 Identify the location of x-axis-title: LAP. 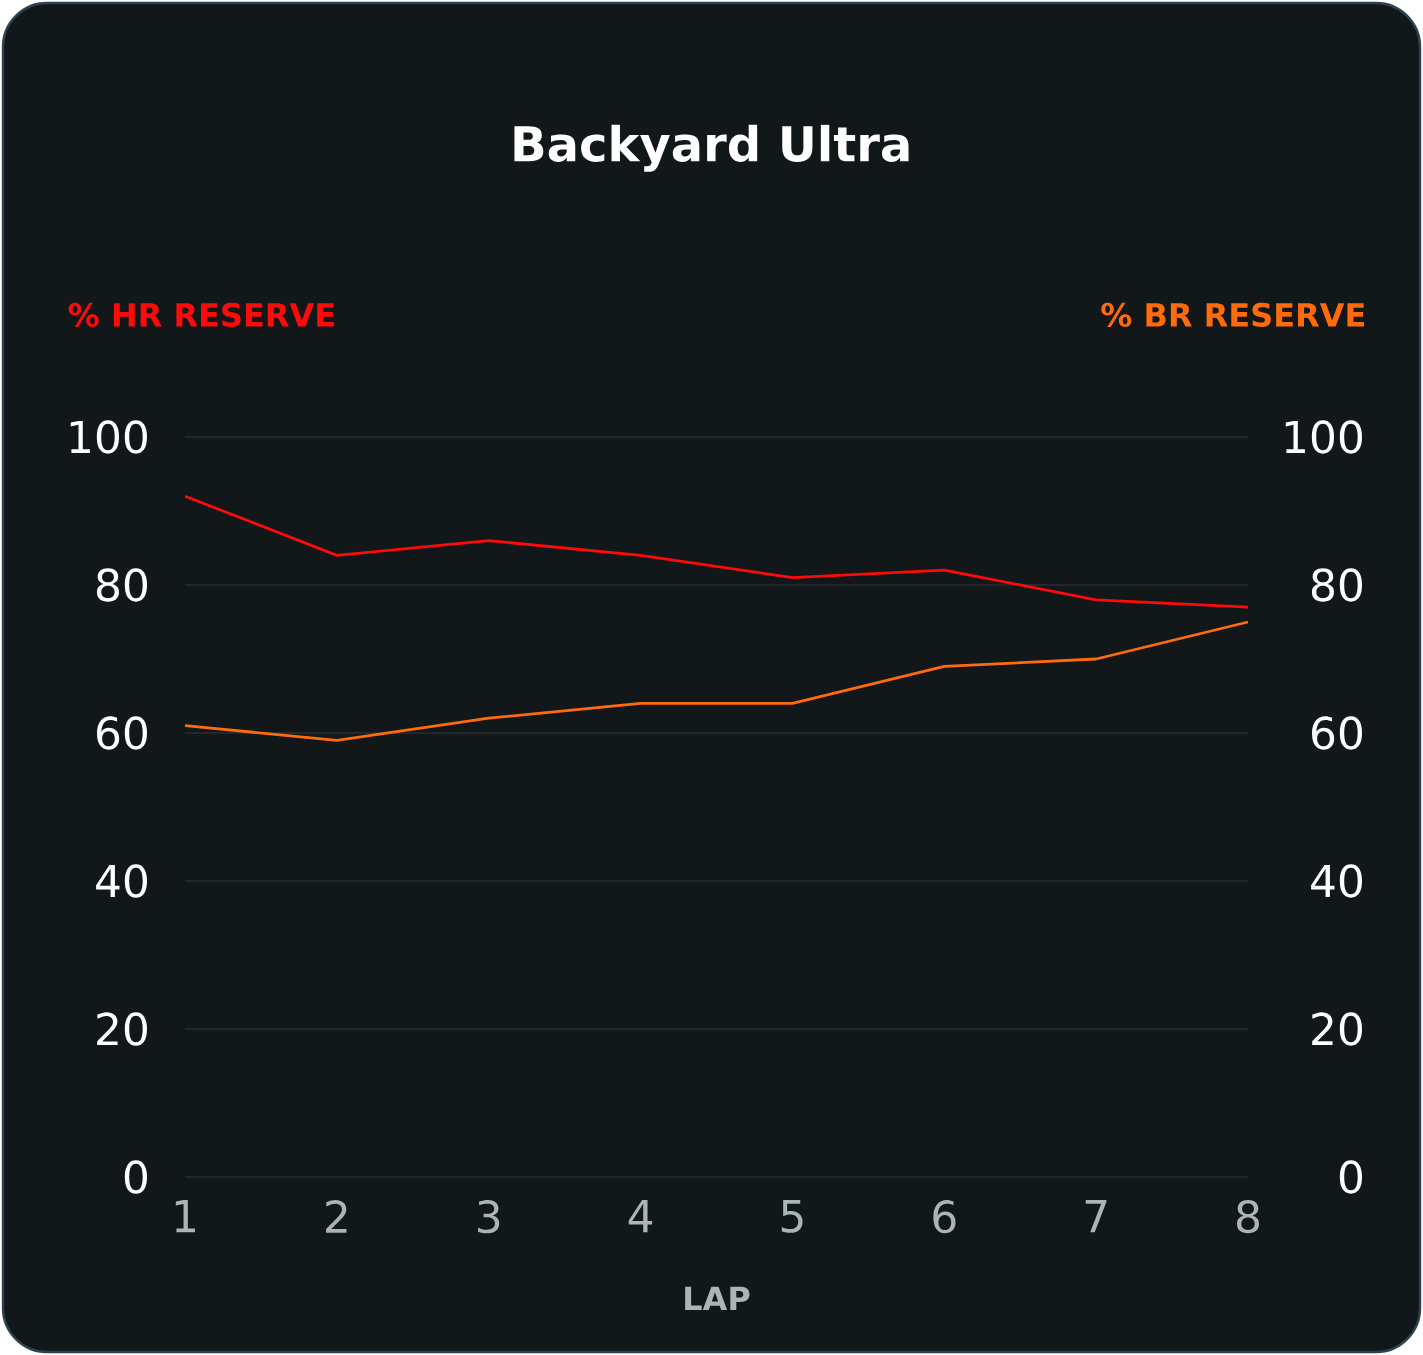
(717, 1298).